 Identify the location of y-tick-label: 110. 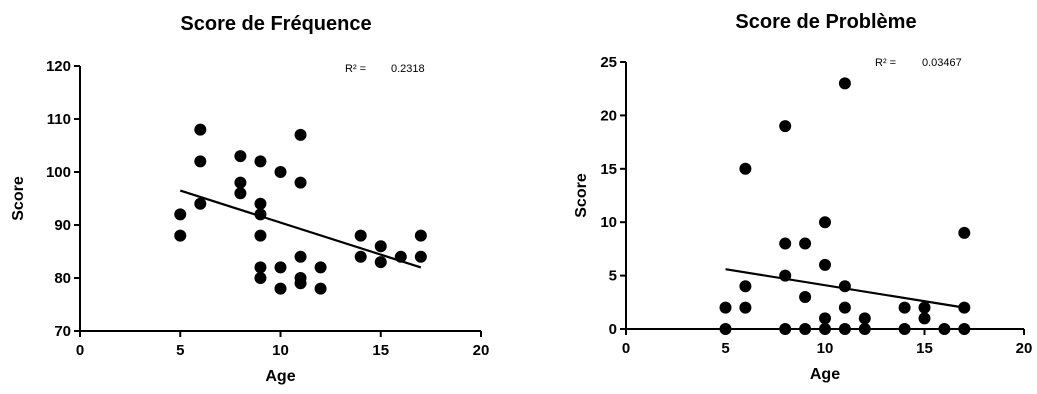
(59, 119).